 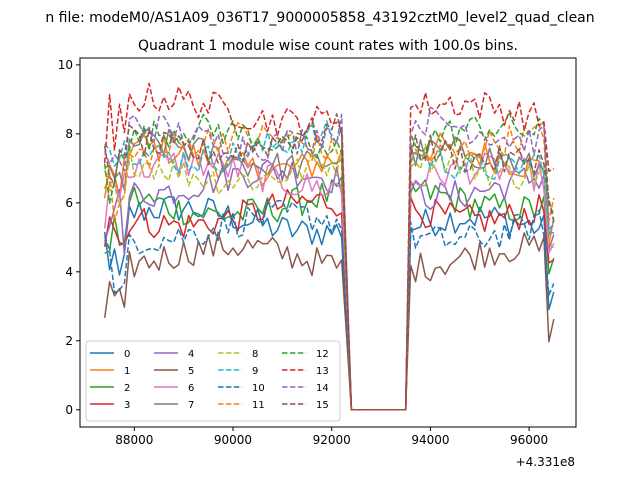 I want to click on y-tick-label: 4, so click(x=69, y=272).